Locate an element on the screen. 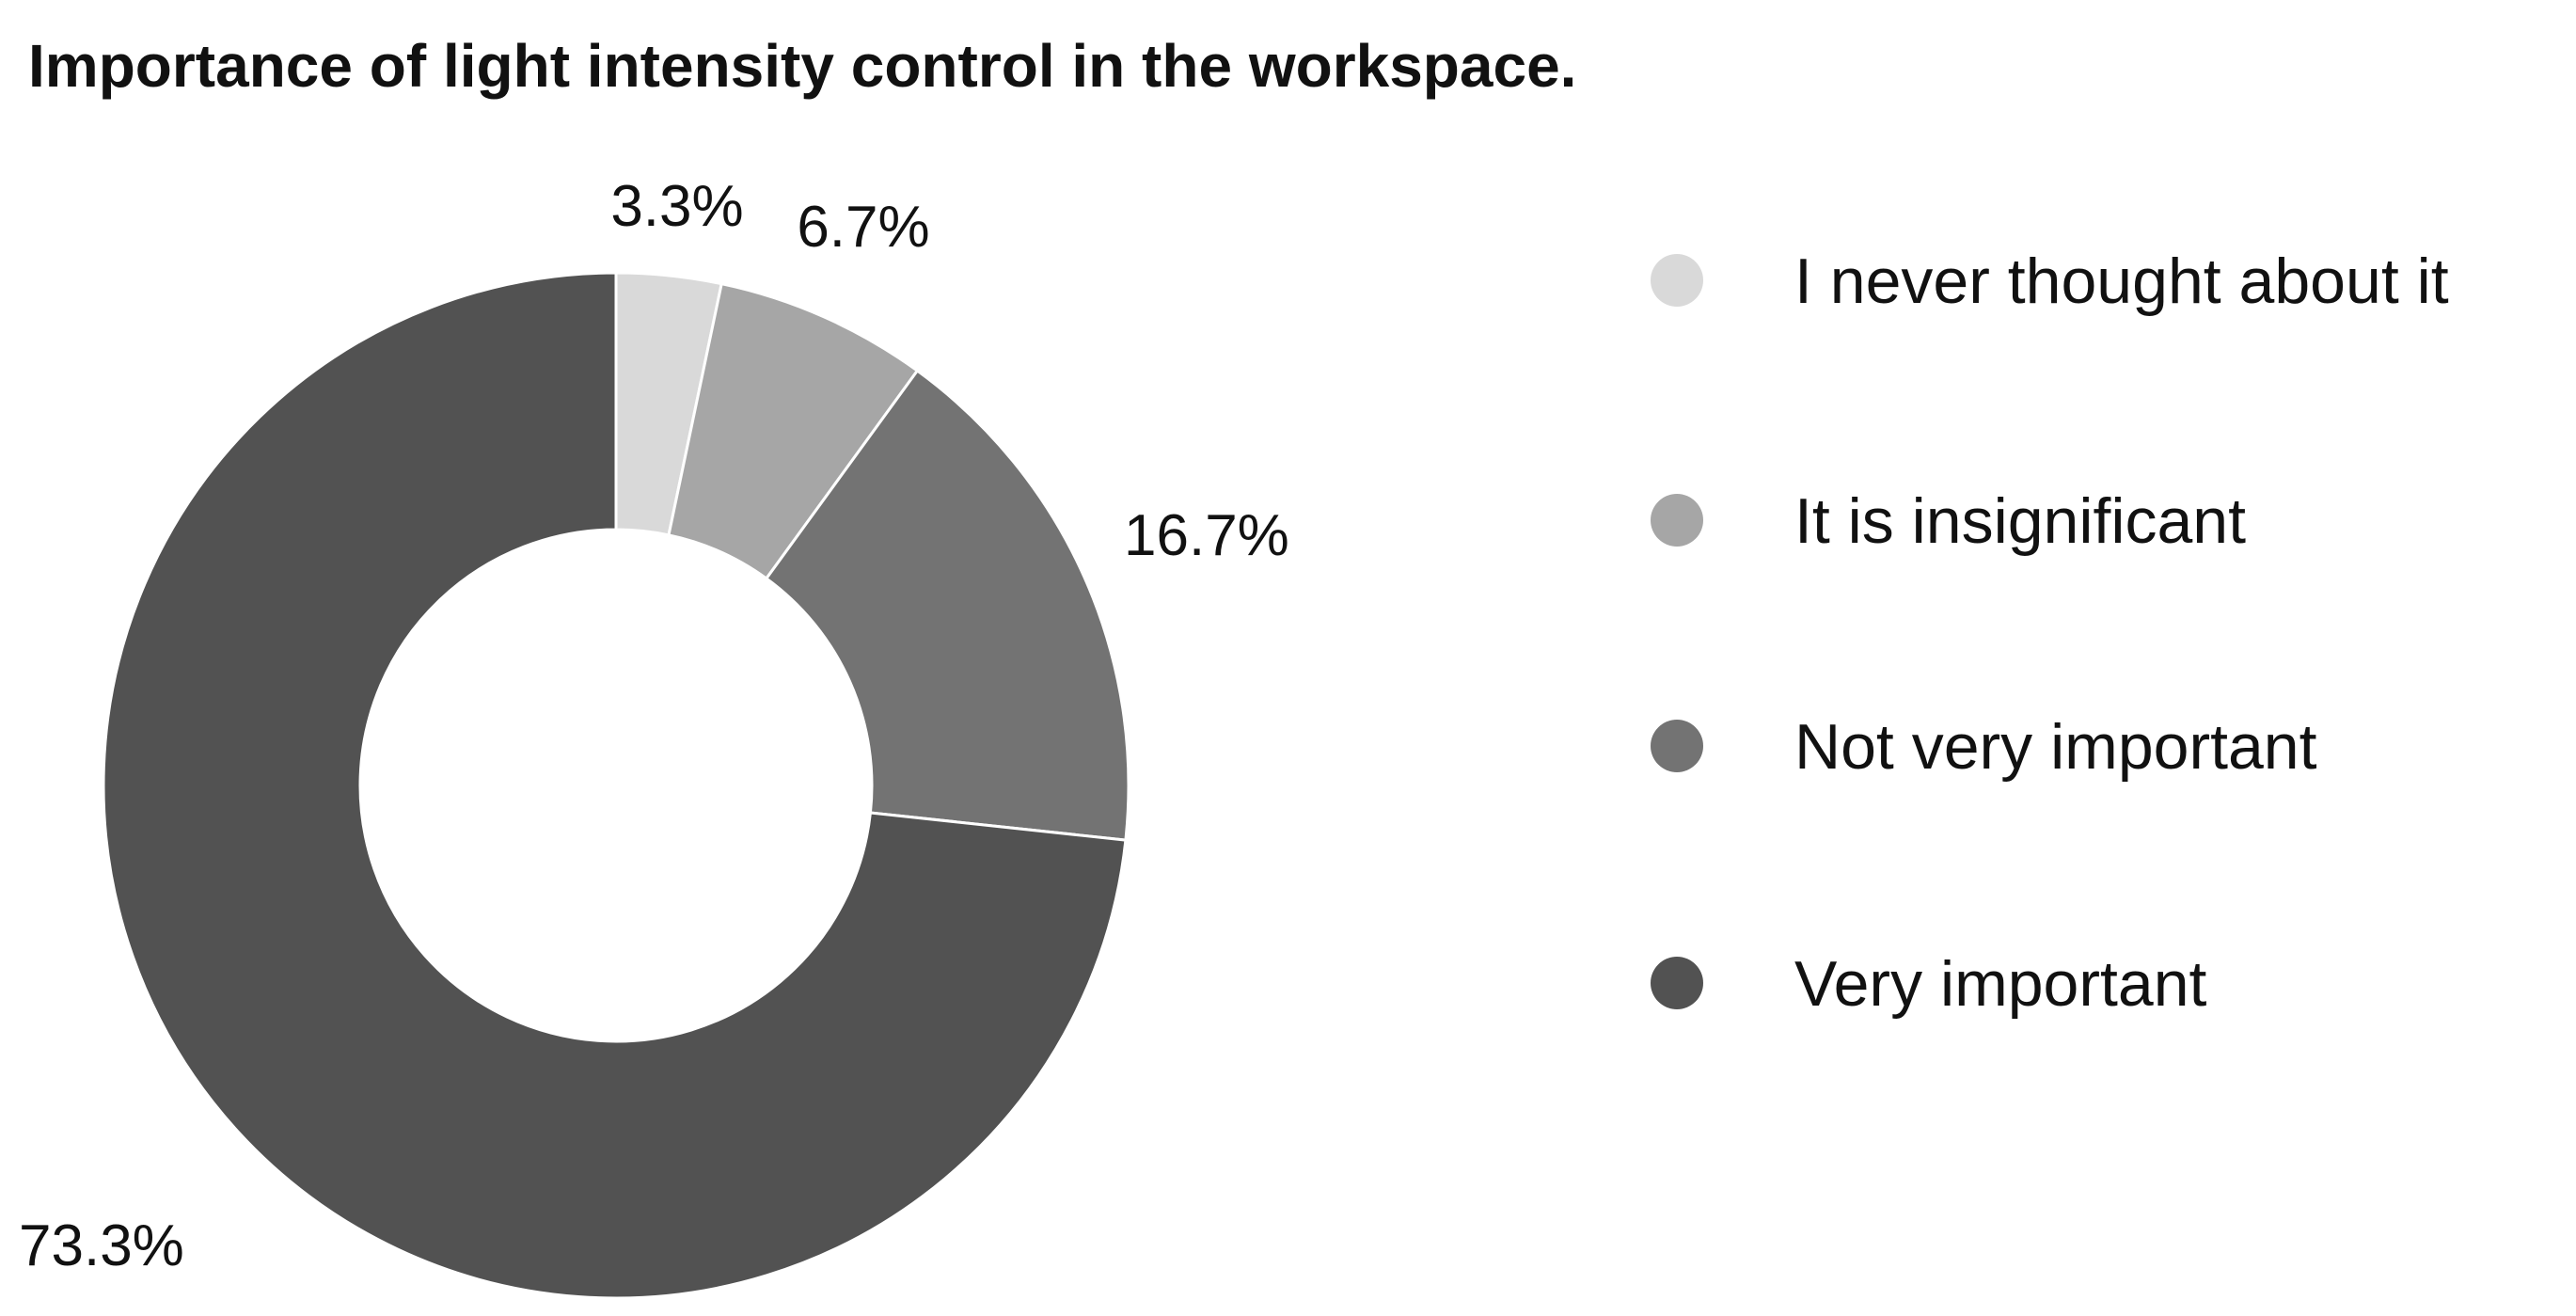 The image size is (2576, 1316). legend-label-not-very-important: Not very important is located at coordinates (2055, 747).